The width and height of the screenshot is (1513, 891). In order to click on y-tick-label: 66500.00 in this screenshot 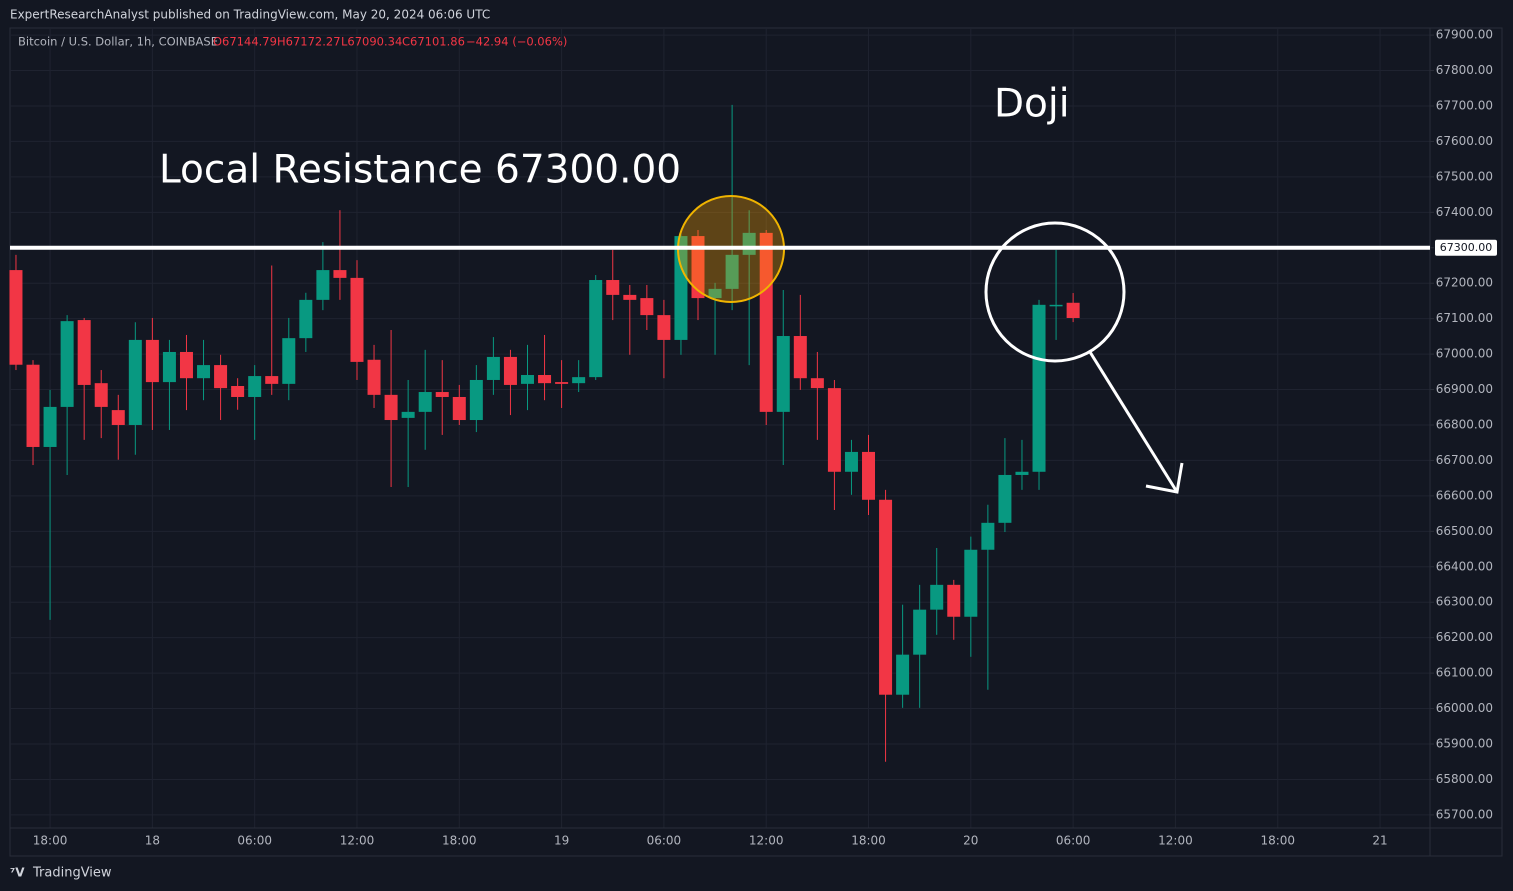, I will do `click(1464, 531)`.